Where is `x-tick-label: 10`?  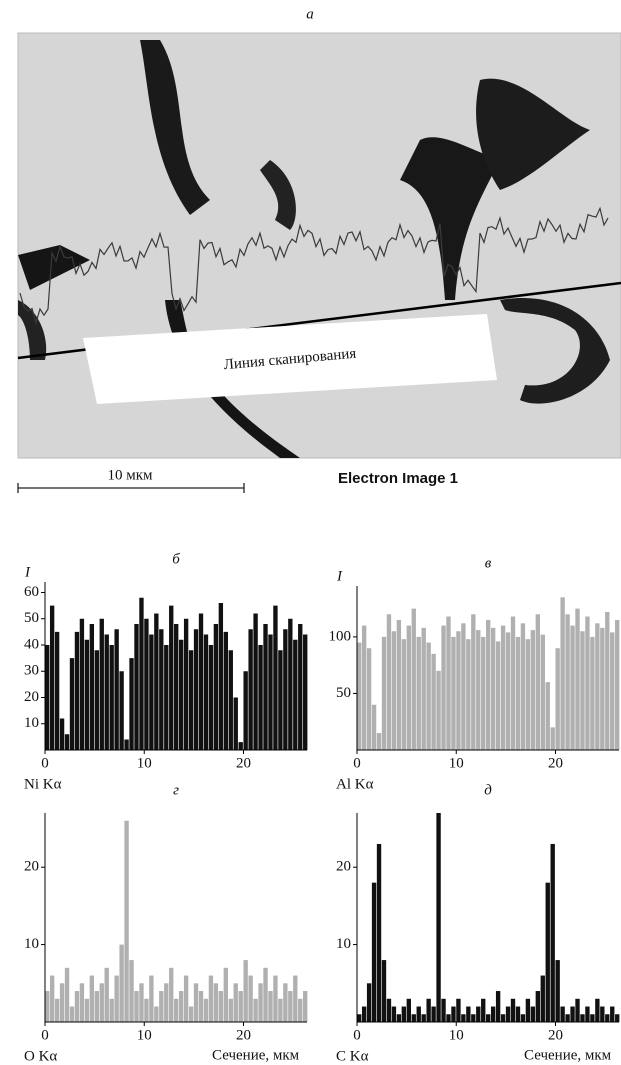 x-tick-label: 10 is located at coordinates (144, 763).